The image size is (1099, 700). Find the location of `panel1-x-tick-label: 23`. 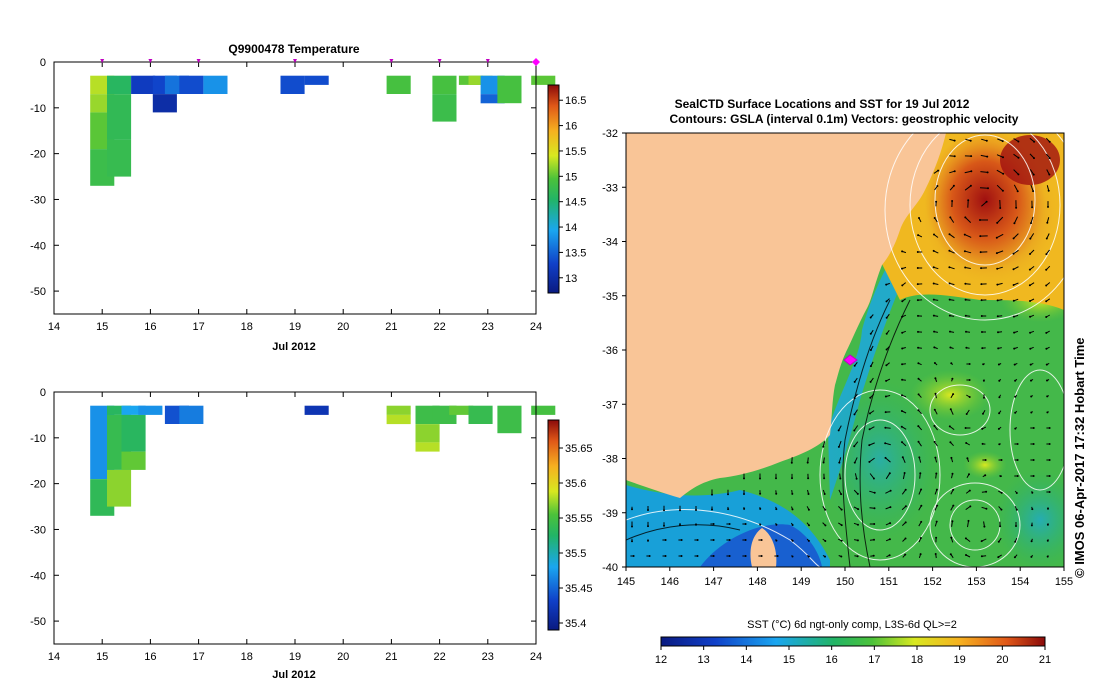

panel1-x-tick-label: 23 is located at coordinates (488, 327).